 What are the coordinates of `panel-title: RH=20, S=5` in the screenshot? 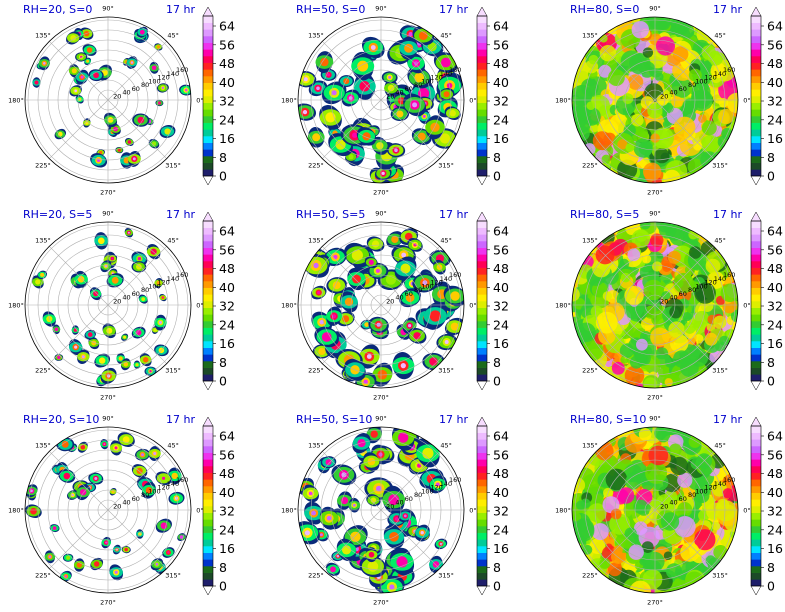 It's located at (57, 214).